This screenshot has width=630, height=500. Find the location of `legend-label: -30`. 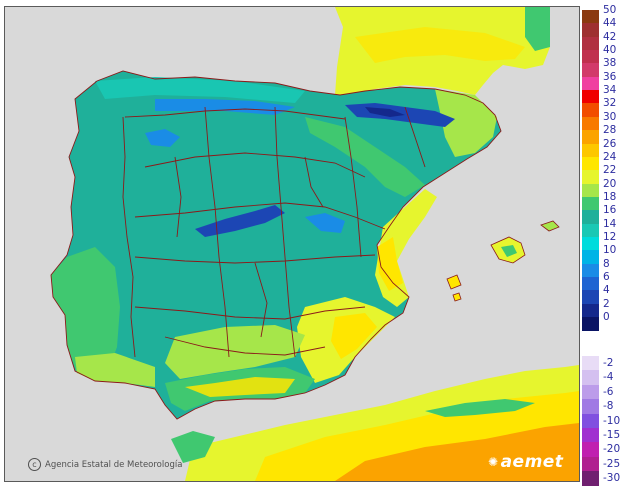

legend-label: -30 is located at coordinates (612, 478).